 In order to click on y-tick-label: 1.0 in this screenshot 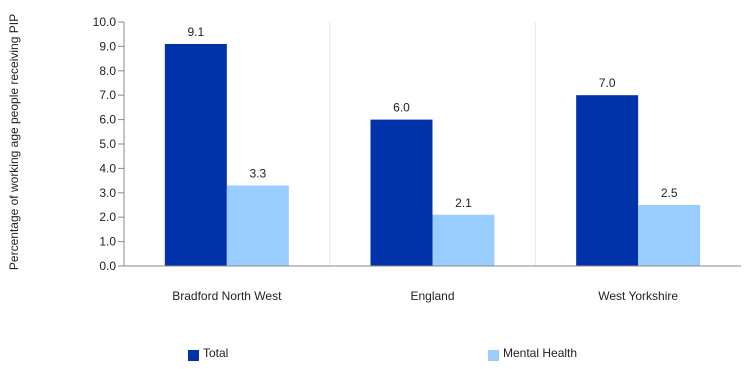, I will do `click(107, 242)`.